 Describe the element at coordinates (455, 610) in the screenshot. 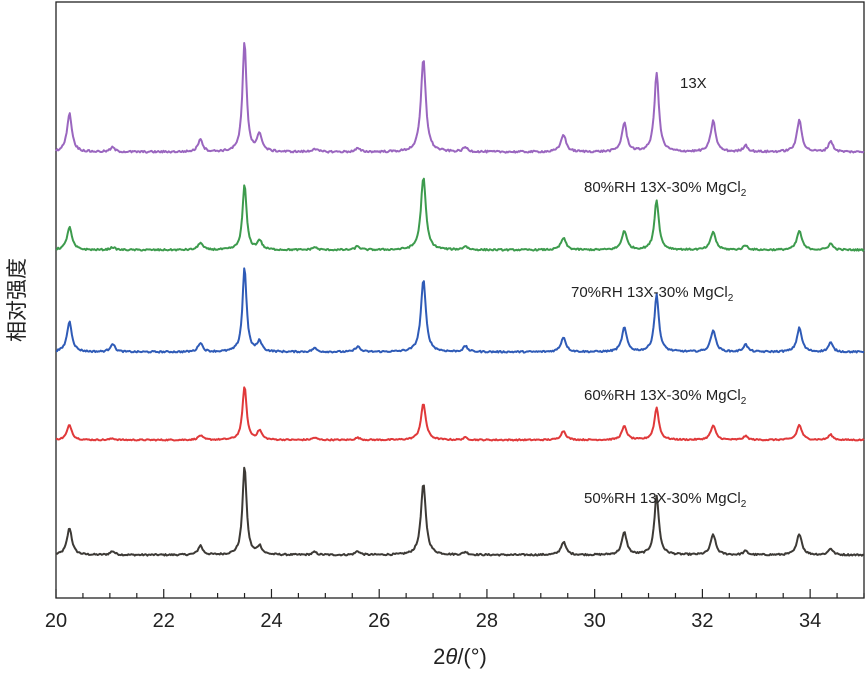

I see `x-axis-ticks: 20 22 24 26 28 30 32 34` at that location.